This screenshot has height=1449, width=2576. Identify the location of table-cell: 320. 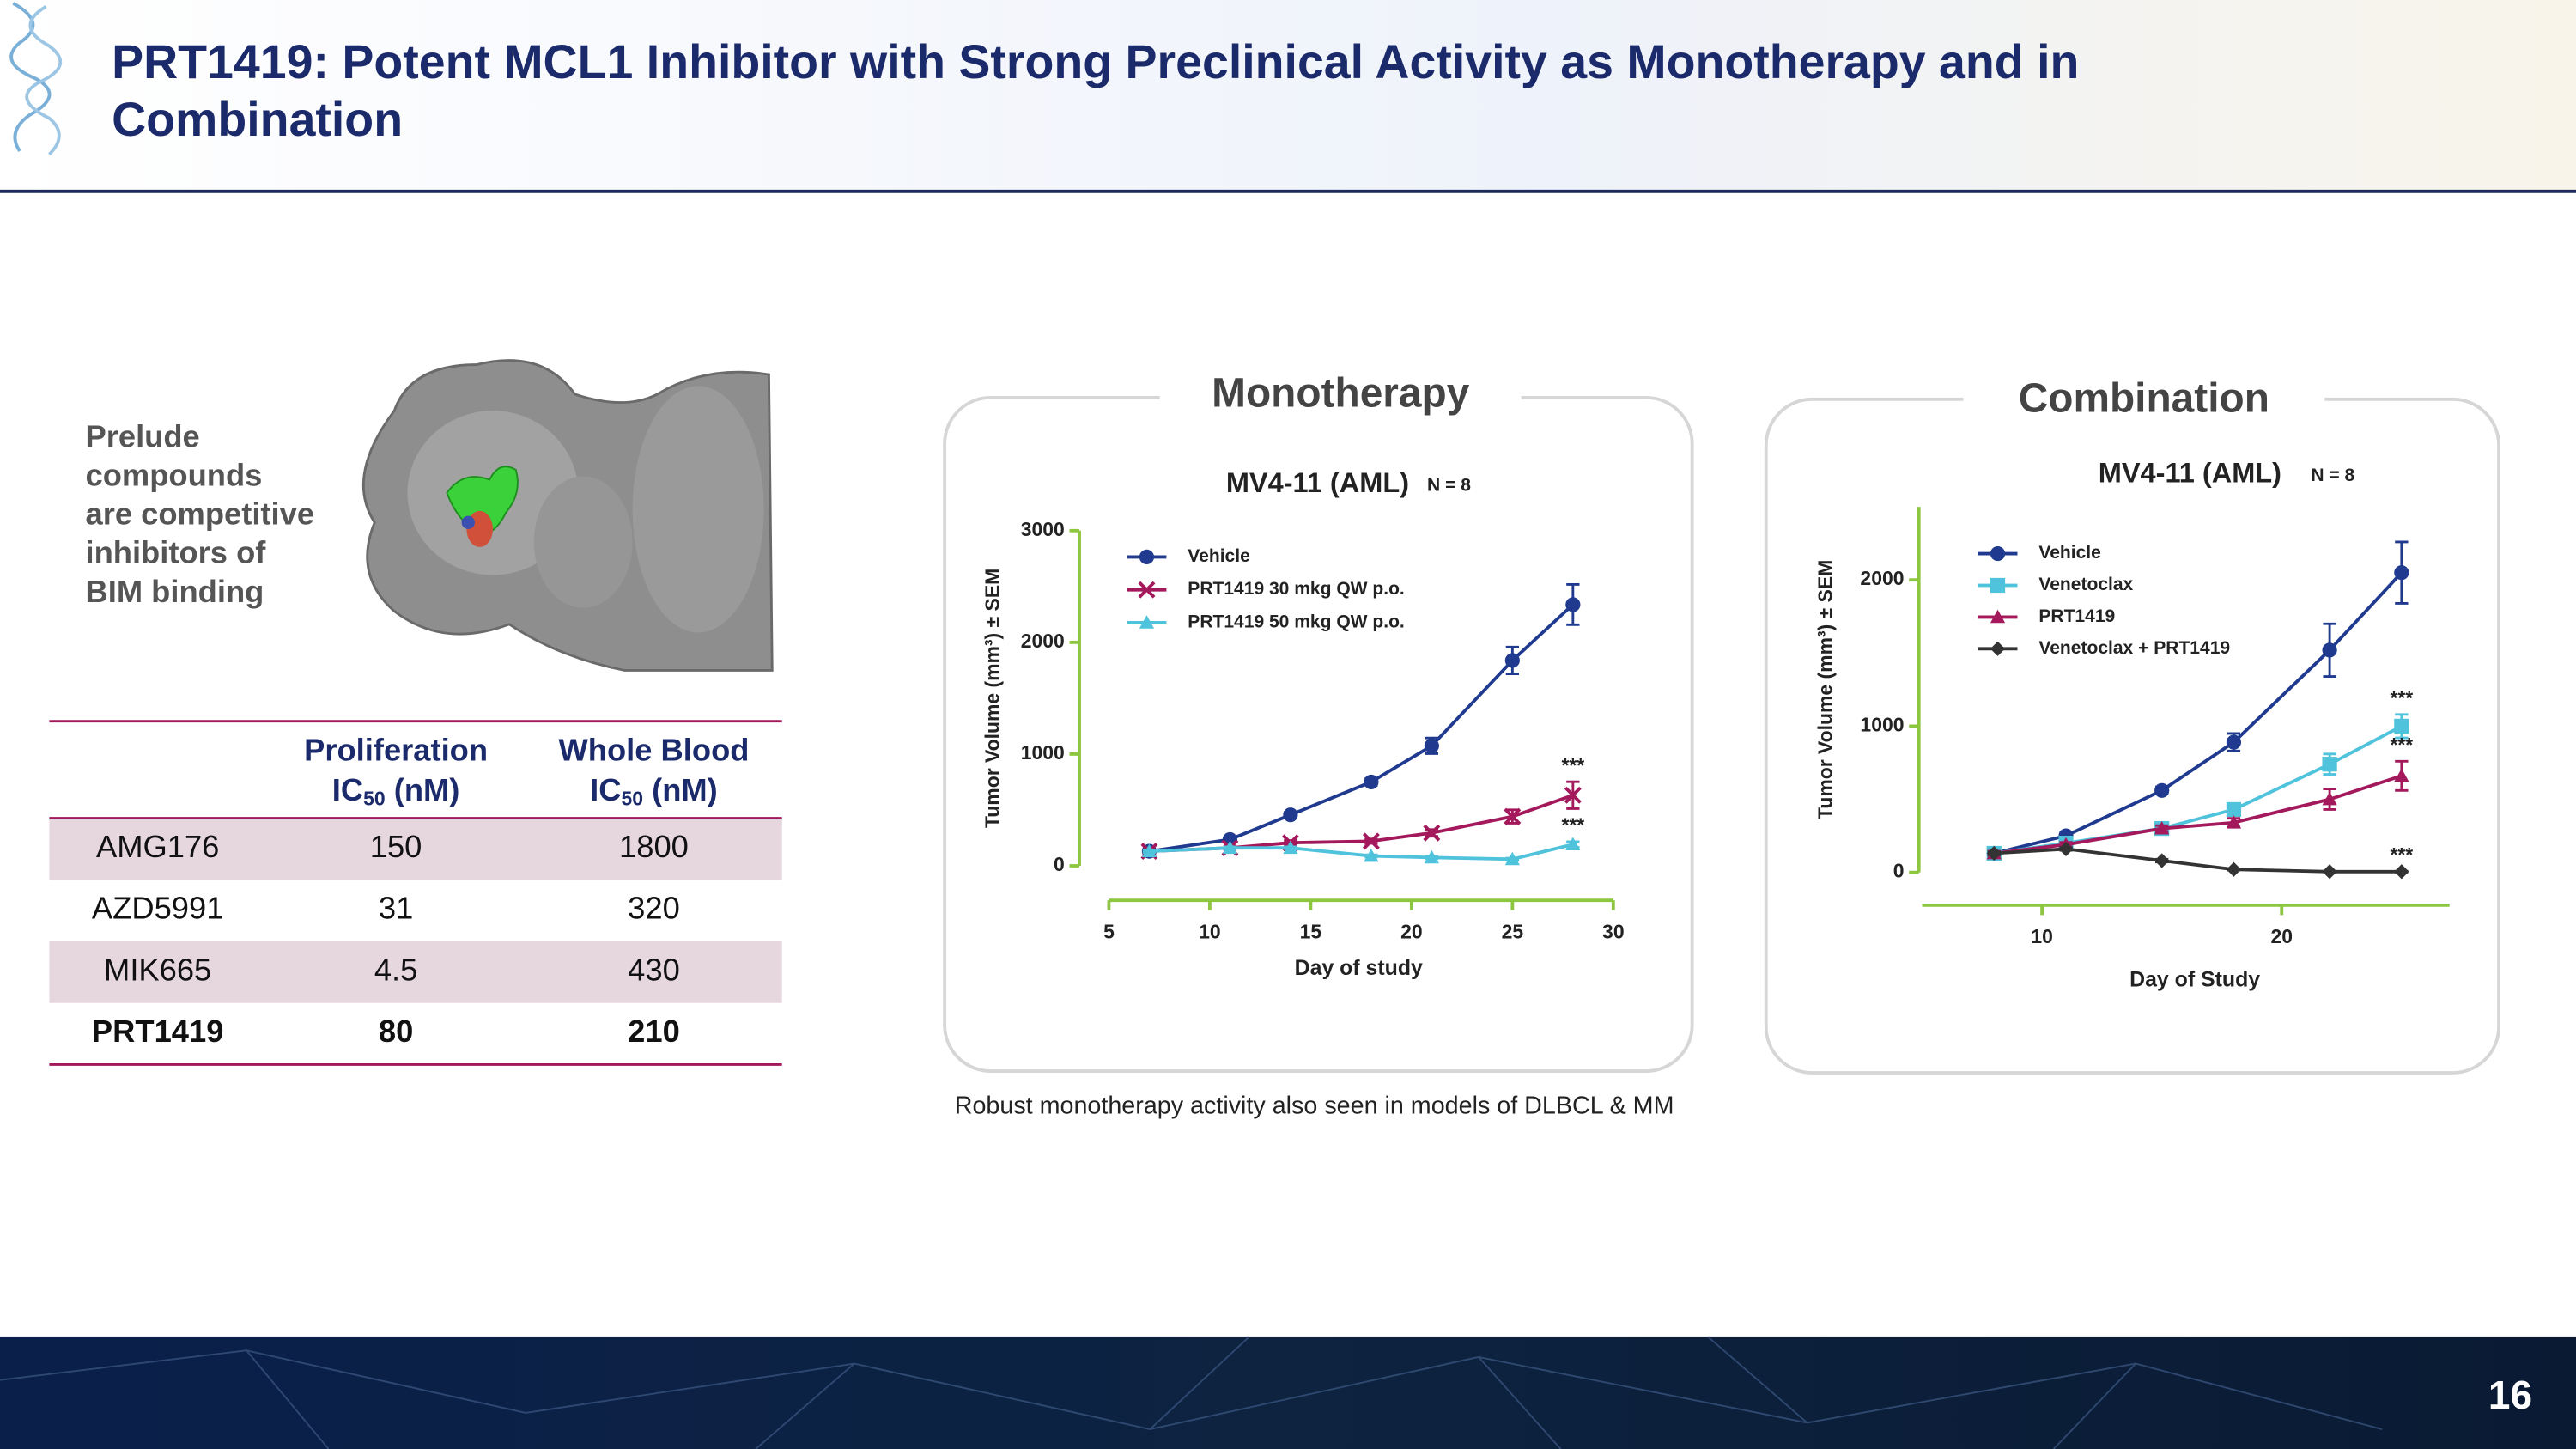
(654, 908).